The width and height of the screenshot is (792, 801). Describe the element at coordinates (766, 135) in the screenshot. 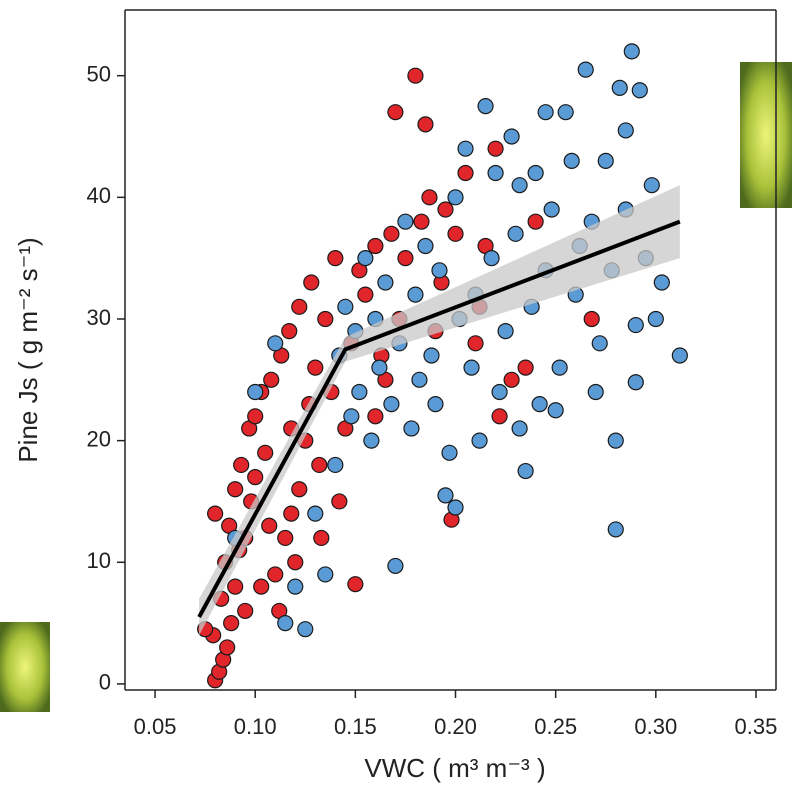

I see `pollen-image` at that location.